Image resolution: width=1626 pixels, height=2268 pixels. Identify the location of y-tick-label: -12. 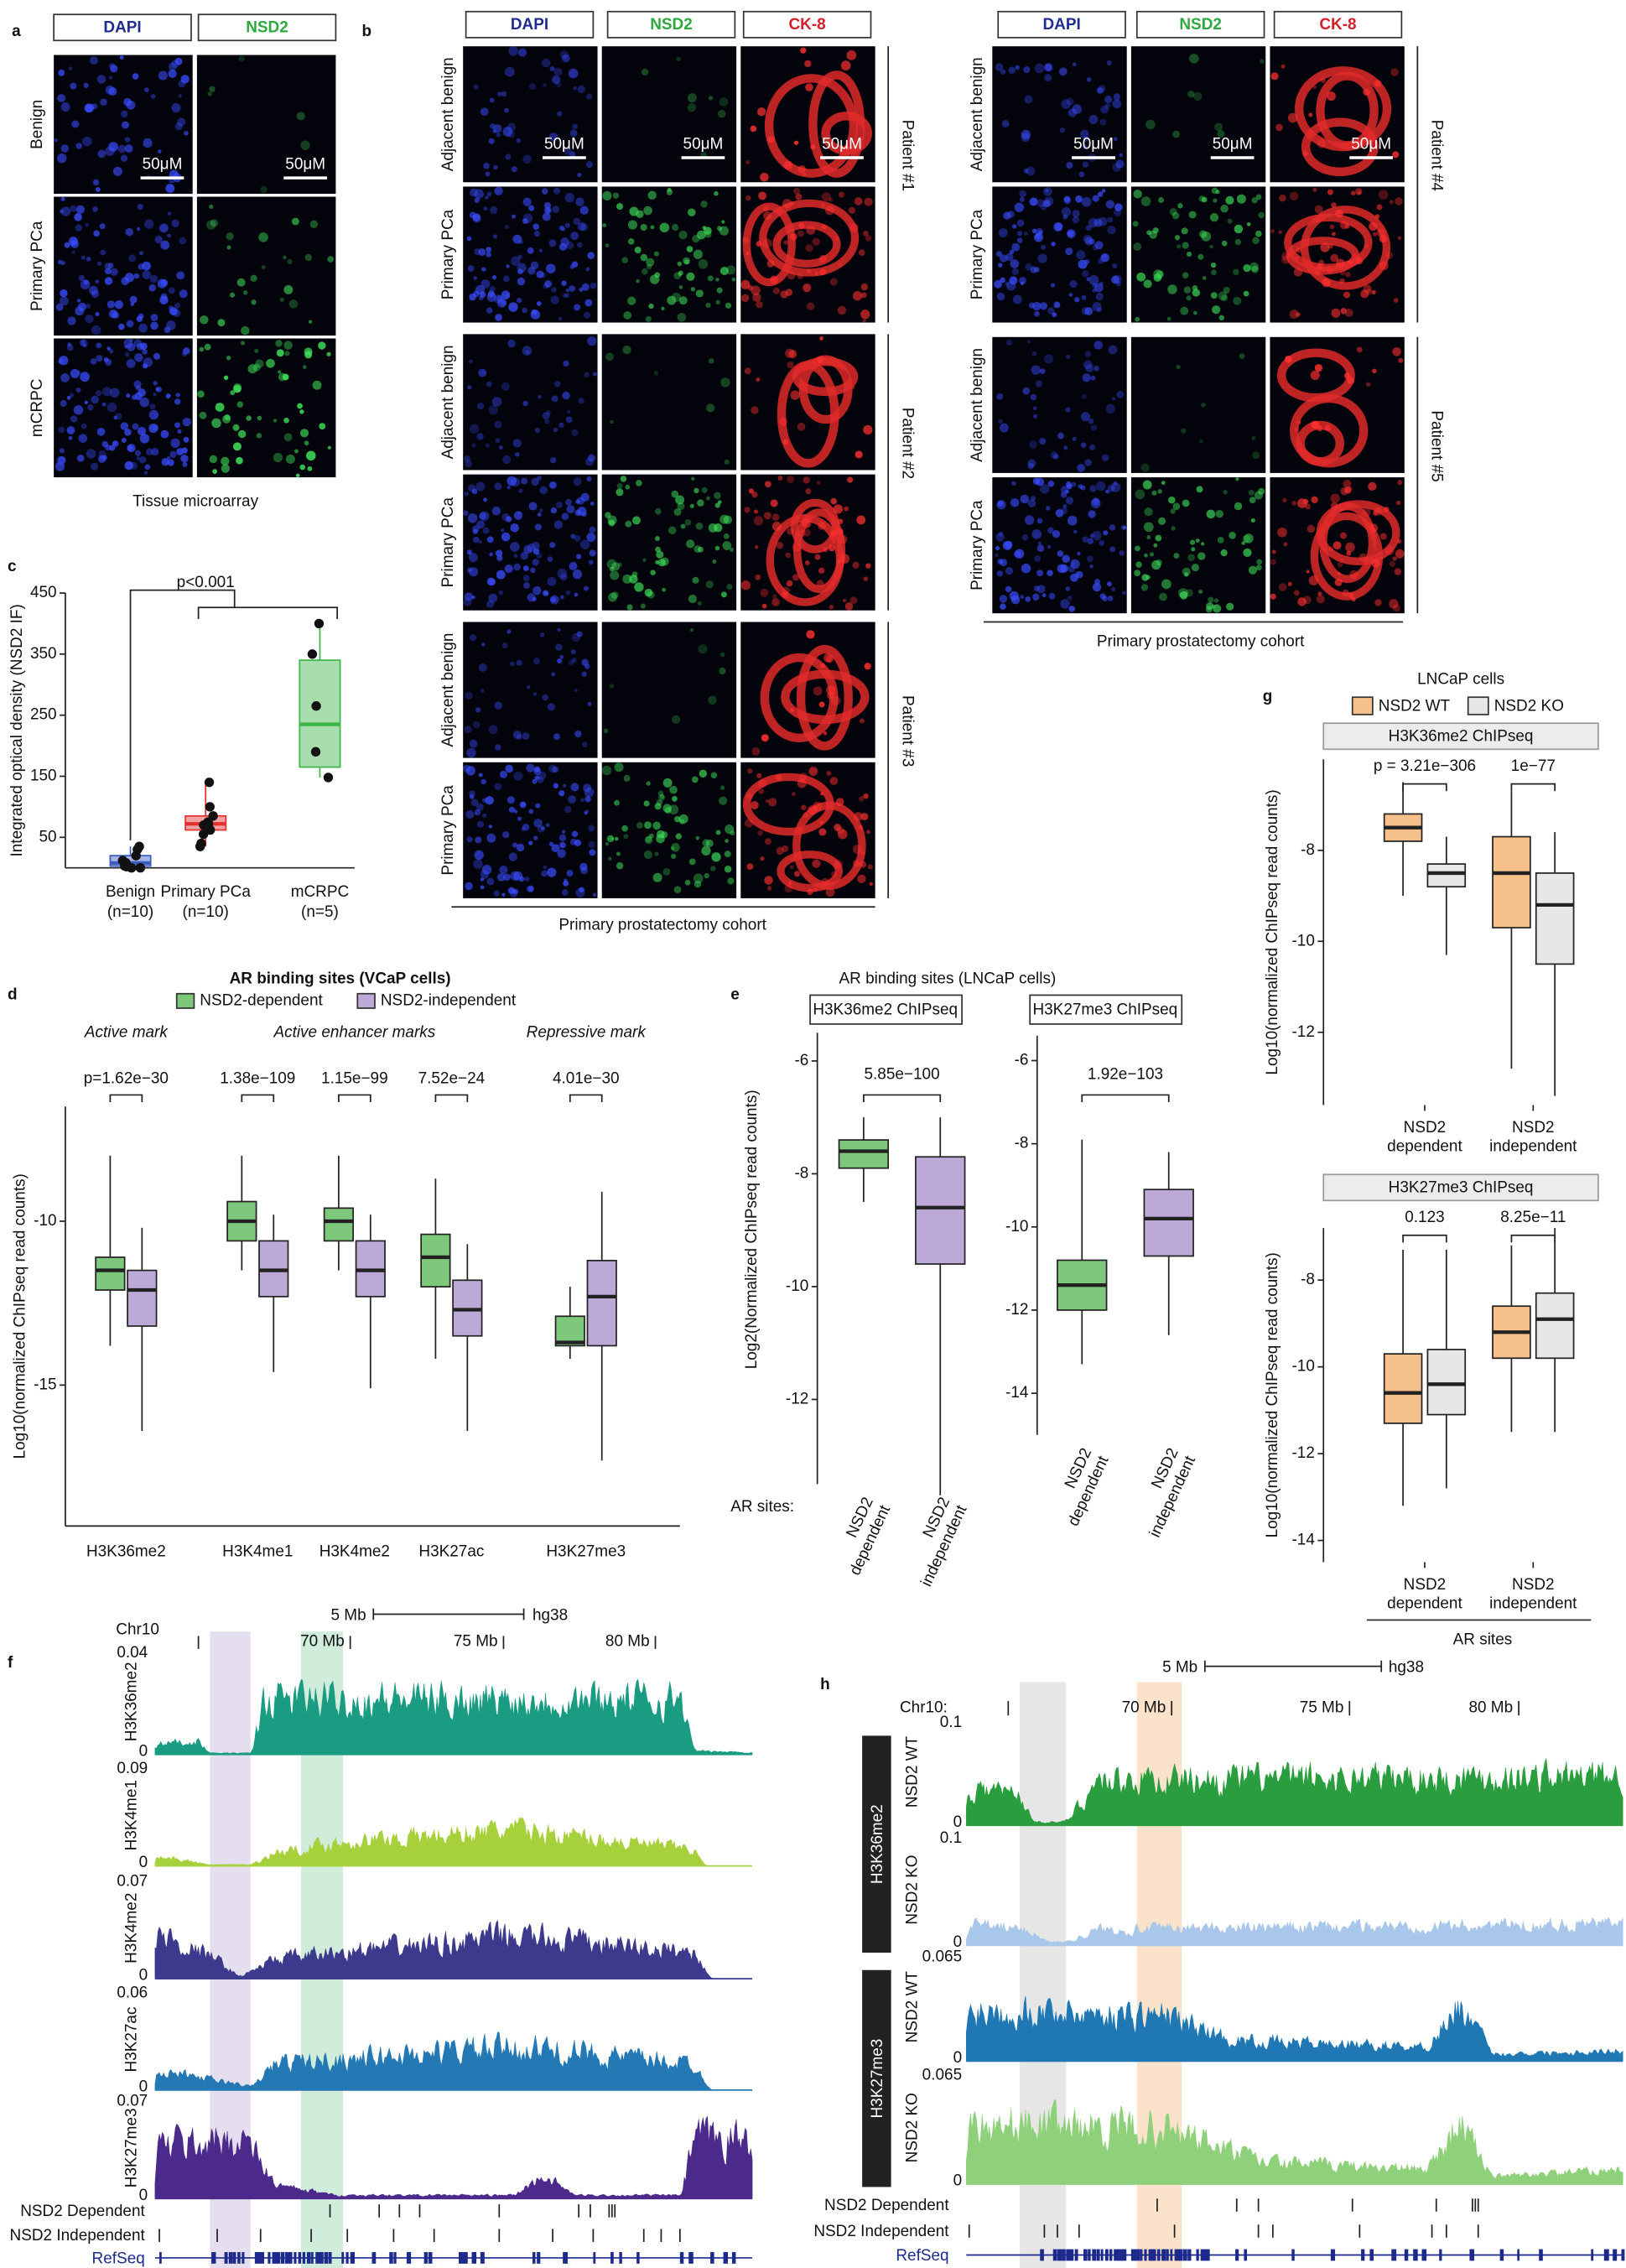
(797, 1398).